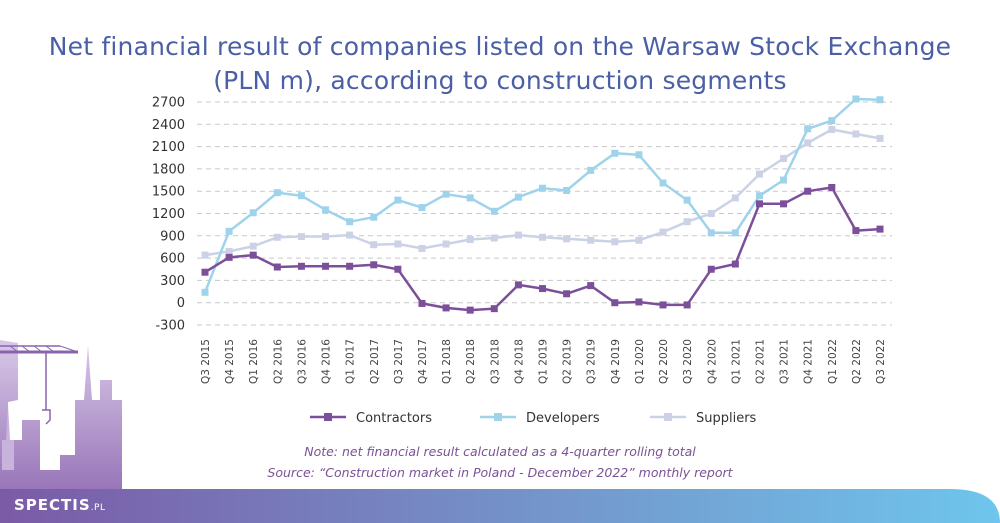  What do you see at coordinates (688, 361) in the screenshot?
I see `x-tick-label: Q3 2020` at bounding box center [688, 361].